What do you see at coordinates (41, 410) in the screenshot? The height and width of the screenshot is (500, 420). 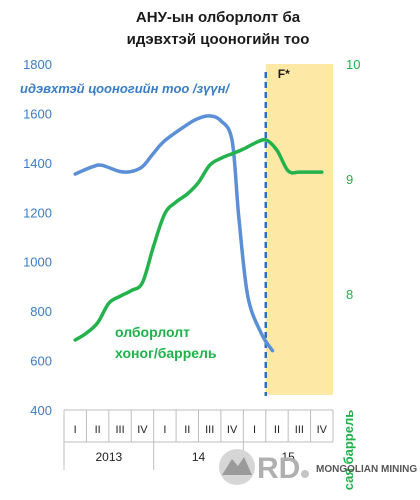 I see `left-tick-label: 400` at bounding box center [41, 410].